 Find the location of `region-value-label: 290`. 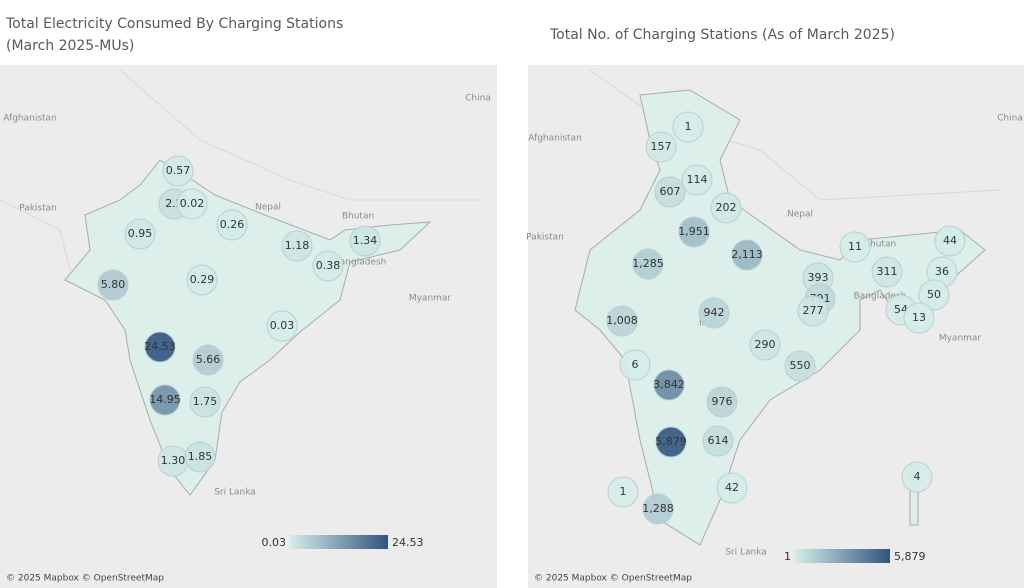

region-value-label: 290 is located at coordinates (765, 344).